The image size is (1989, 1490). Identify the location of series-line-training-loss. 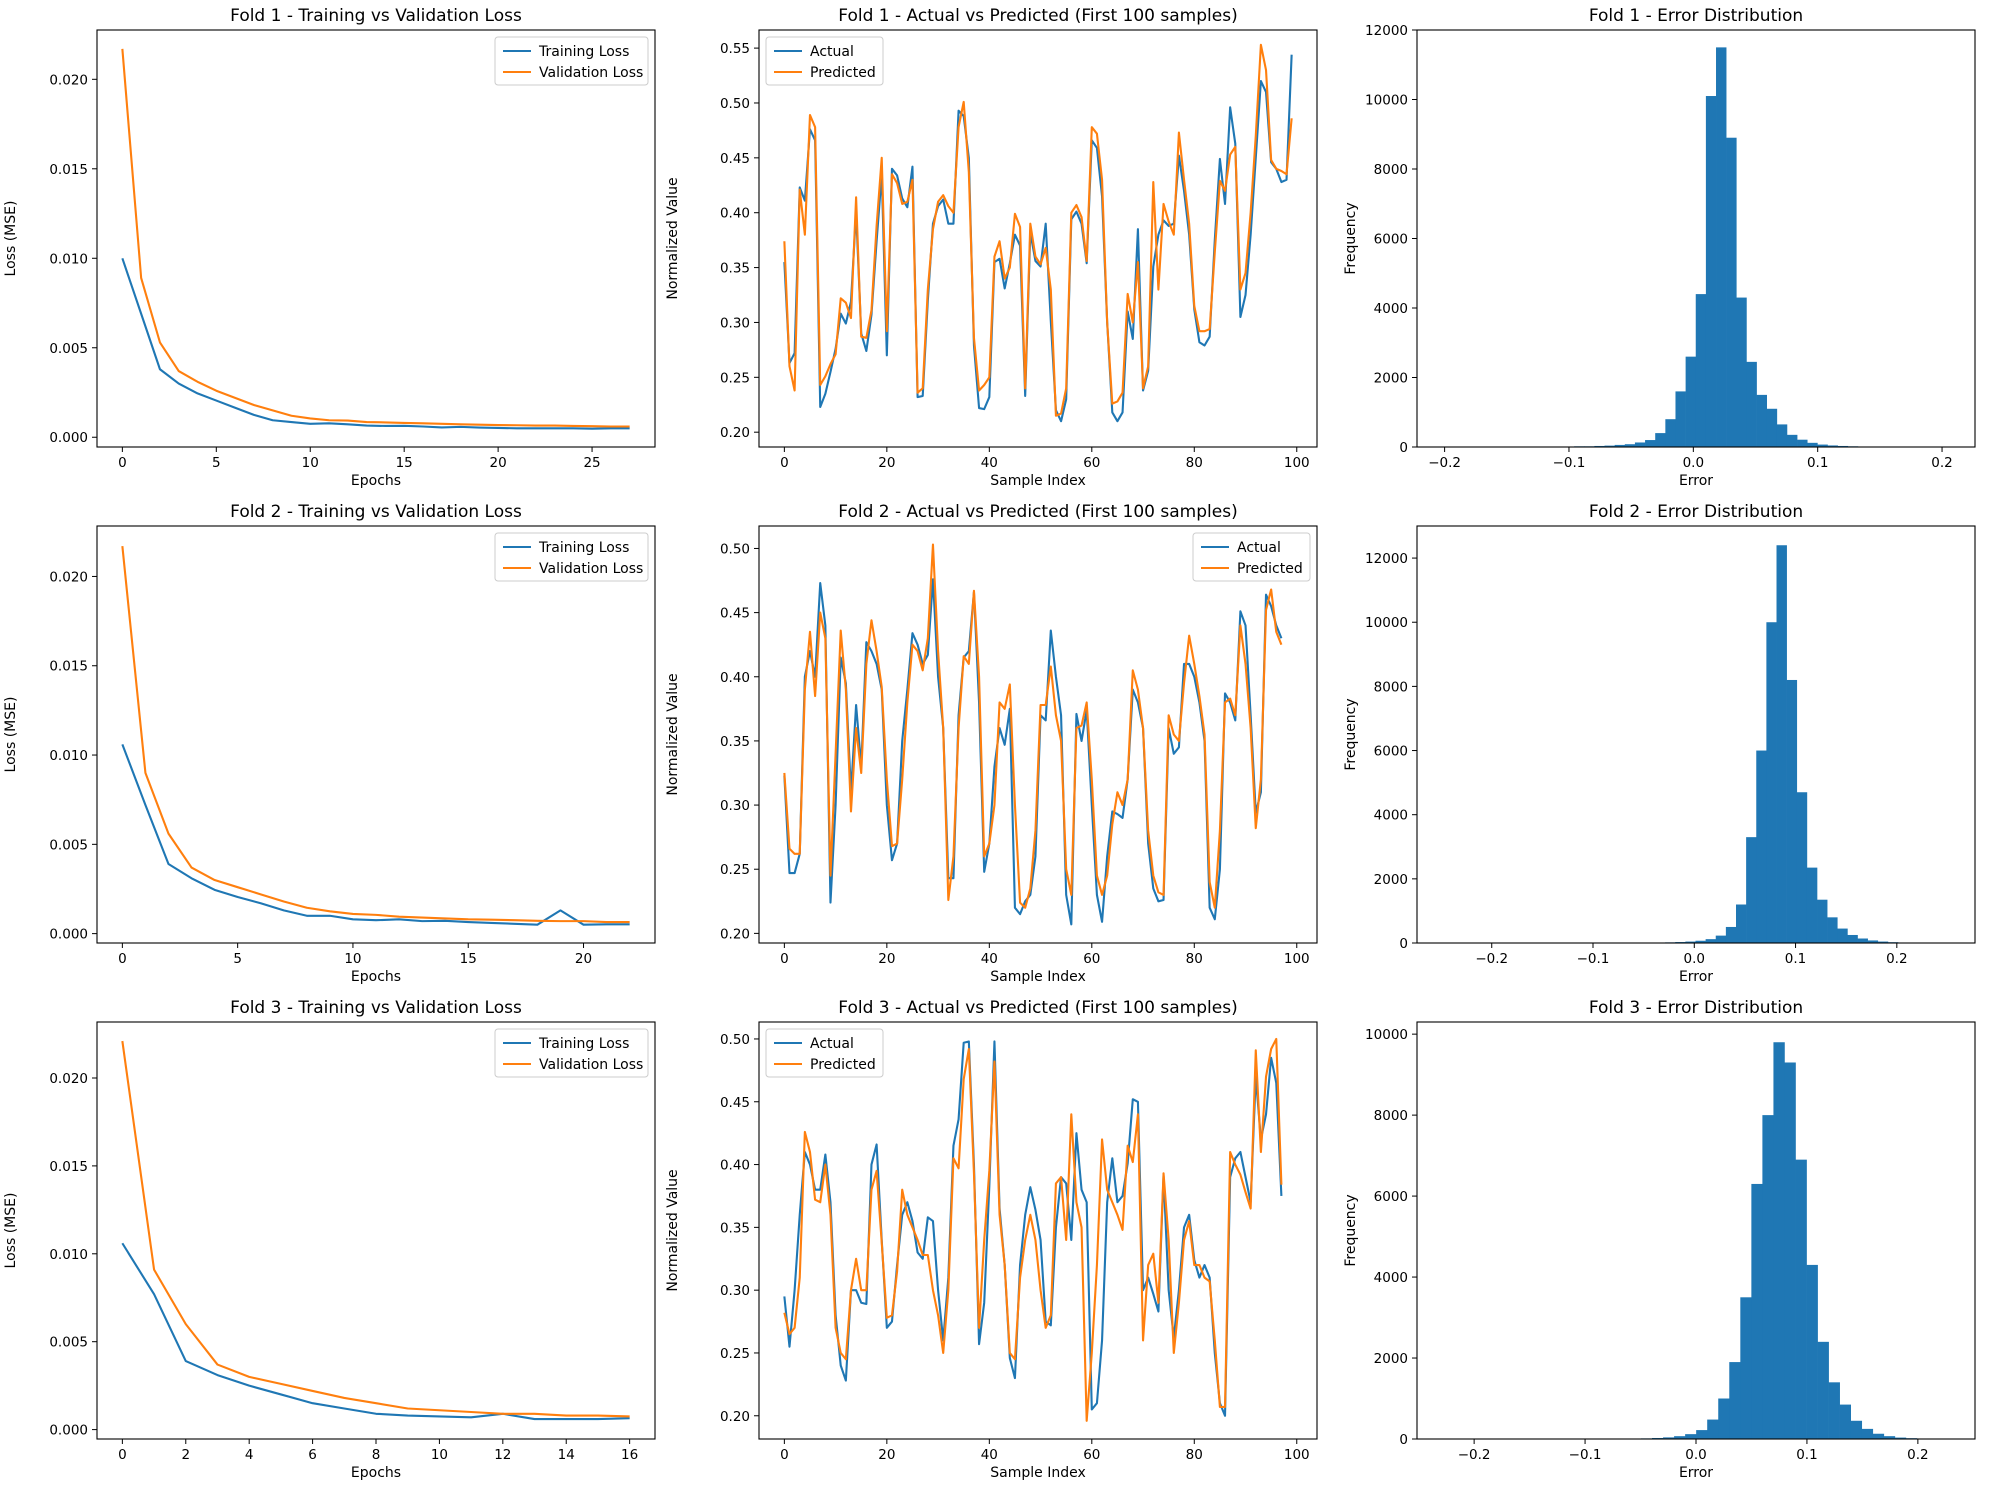
(375, 834).